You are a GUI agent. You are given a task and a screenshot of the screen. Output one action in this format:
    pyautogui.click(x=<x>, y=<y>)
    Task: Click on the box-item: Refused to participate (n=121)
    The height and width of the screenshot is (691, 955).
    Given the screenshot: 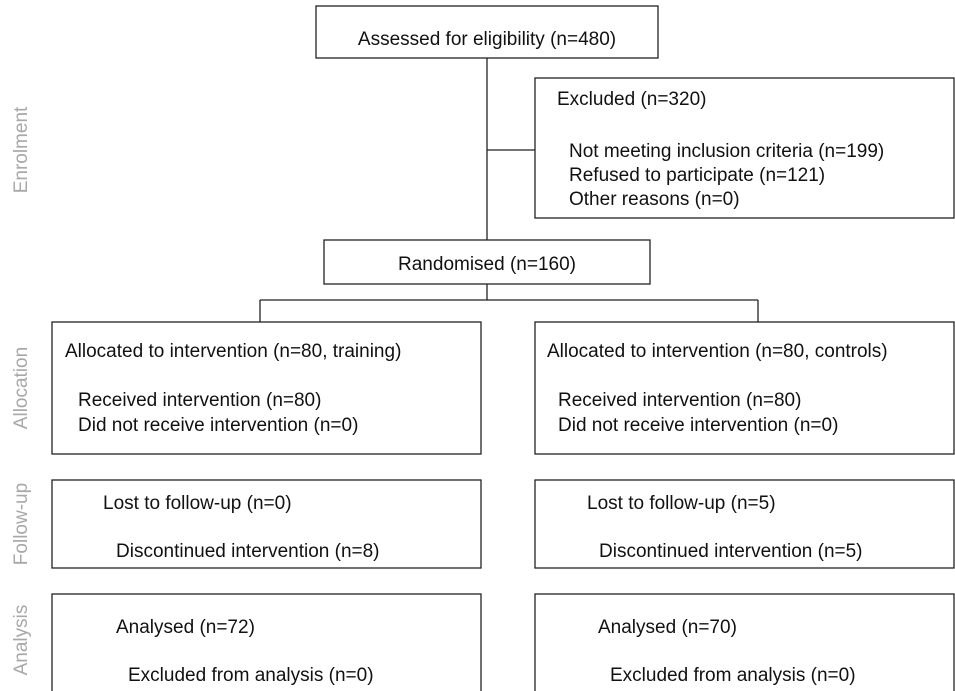 What is the action you would take?
    pyautogui.click(x=697, y=175)
    